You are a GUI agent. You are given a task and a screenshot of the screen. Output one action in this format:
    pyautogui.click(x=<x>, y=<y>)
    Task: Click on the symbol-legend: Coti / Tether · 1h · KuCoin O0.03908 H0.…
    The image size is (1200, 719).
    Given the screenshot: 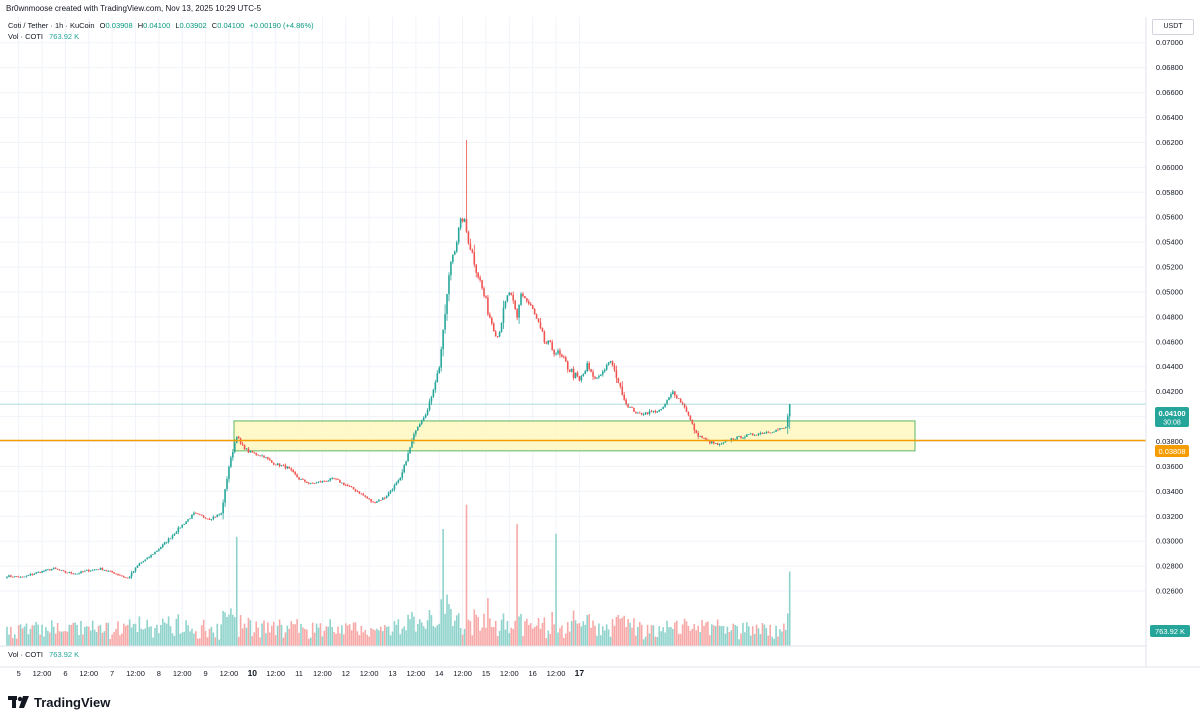 What is the action you would take?
    pyautogui.click(x=161, y=25)
    